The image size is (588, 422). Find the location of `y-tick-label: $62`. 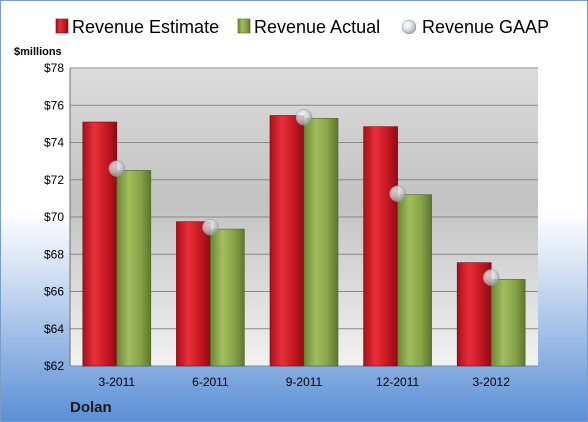

y-tick-label: $62 is located at coordinates (54, 366).